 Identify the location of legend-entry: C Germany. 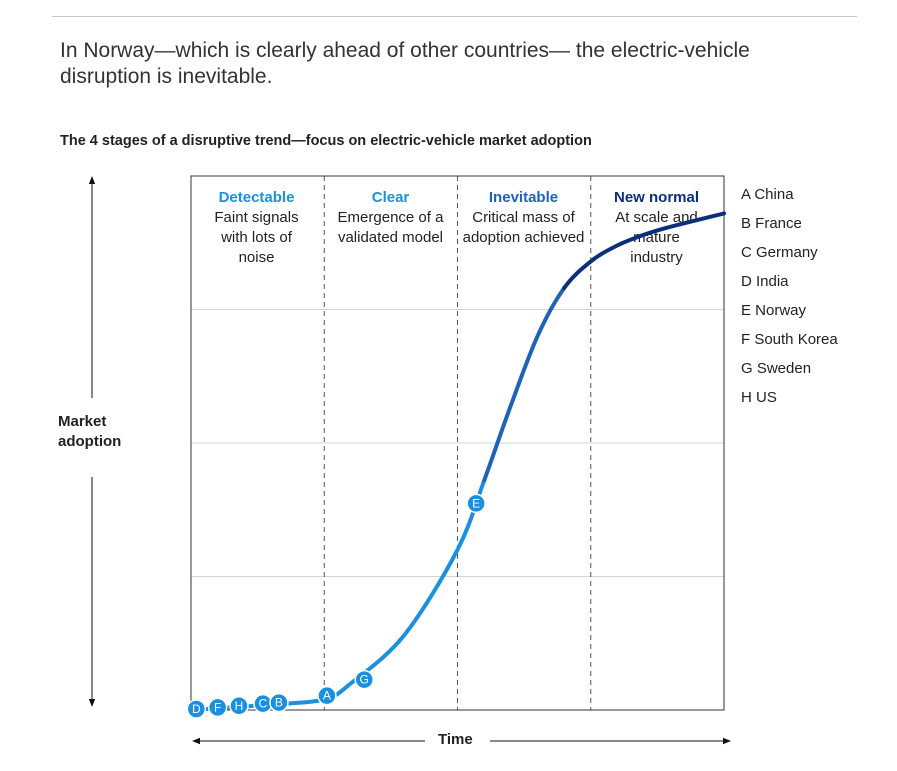
(779, 252).